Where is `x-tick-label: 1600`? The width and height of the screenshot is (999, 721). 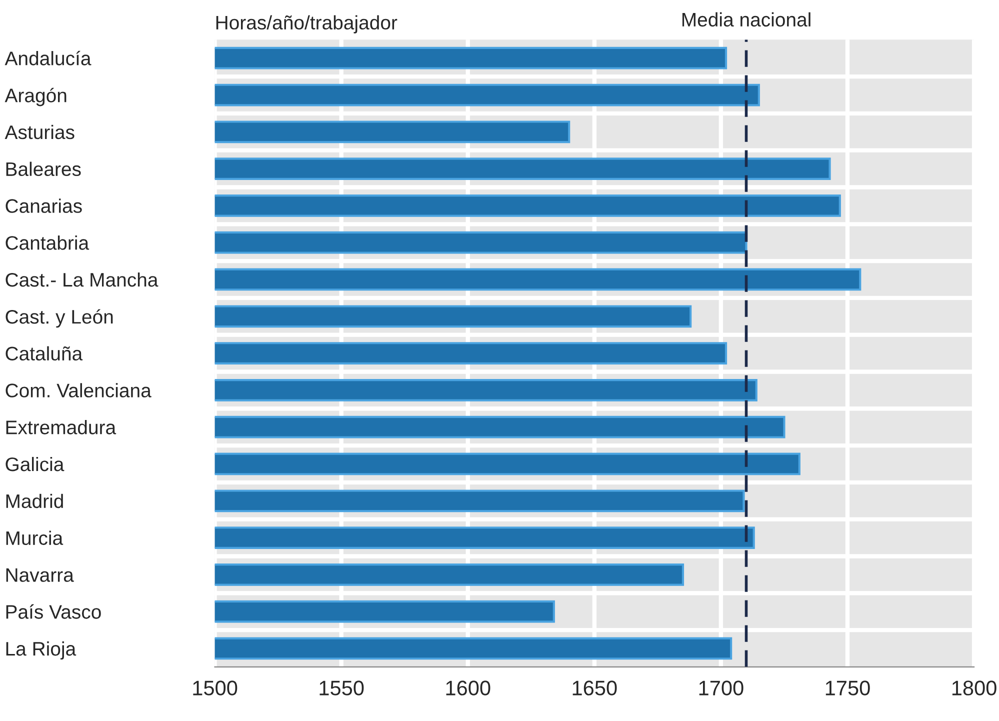 x-tick-label: 1600 is located at coordinates (468, 688).